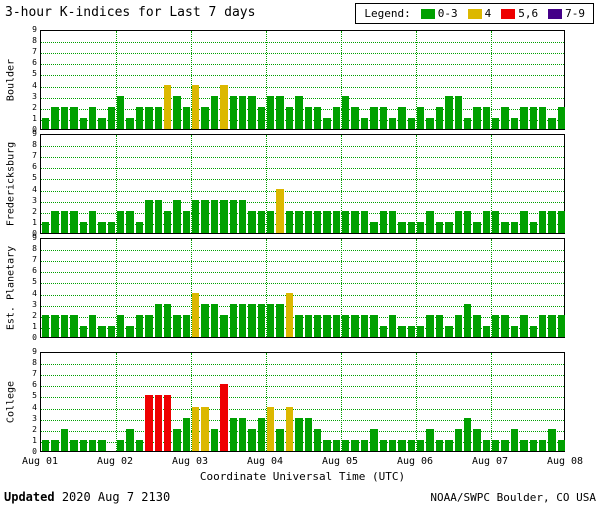 The height and width of the screenshot is (510, 600). I want to click on y-tick-label: 4, so click(34, 189).